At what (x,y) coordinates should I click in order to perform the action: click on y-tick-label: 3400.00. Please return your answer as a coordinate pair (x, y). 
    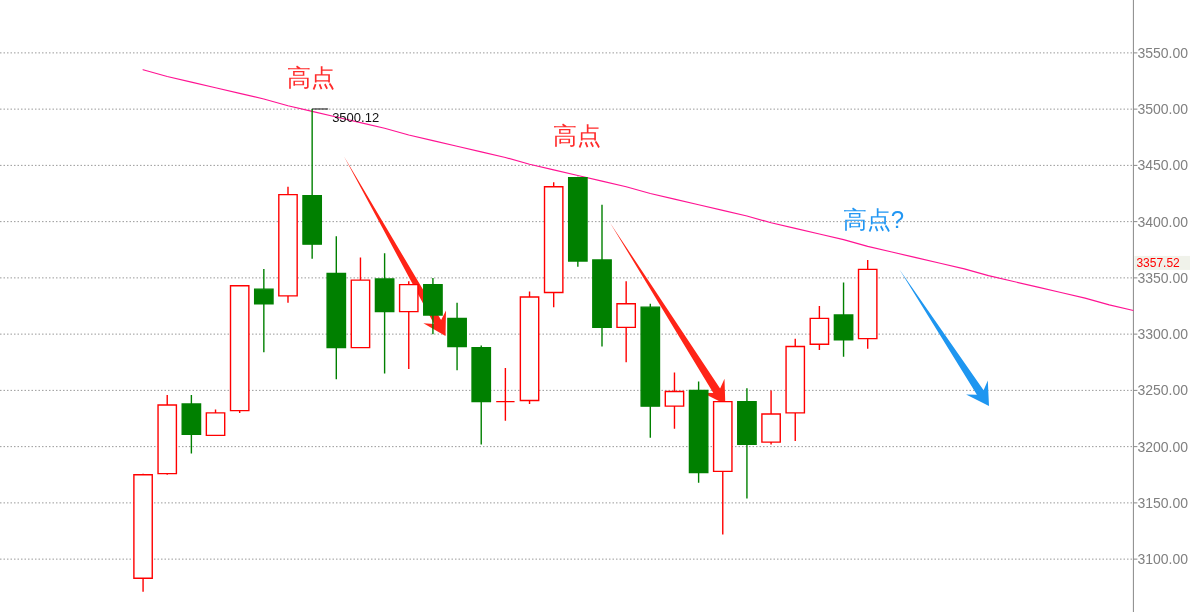
    Looking at the image, I should click on (1163, 221).